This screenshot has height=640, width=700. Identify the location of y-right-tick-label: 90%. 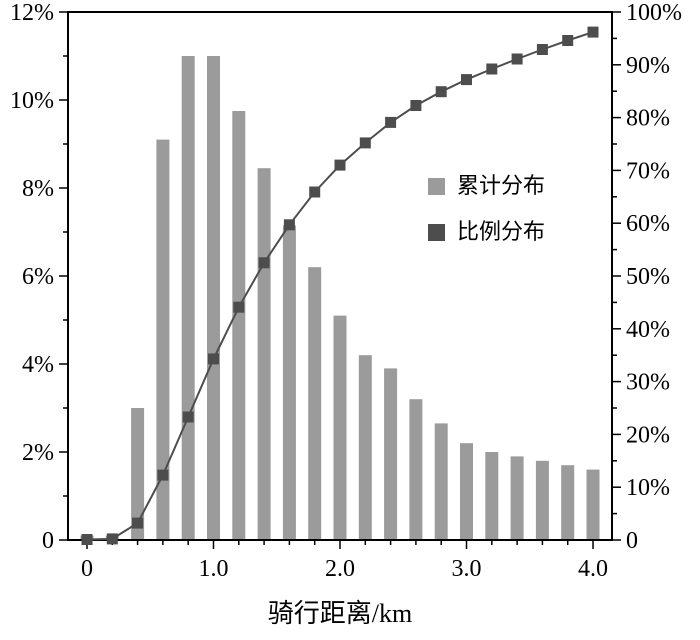
(648, 66).